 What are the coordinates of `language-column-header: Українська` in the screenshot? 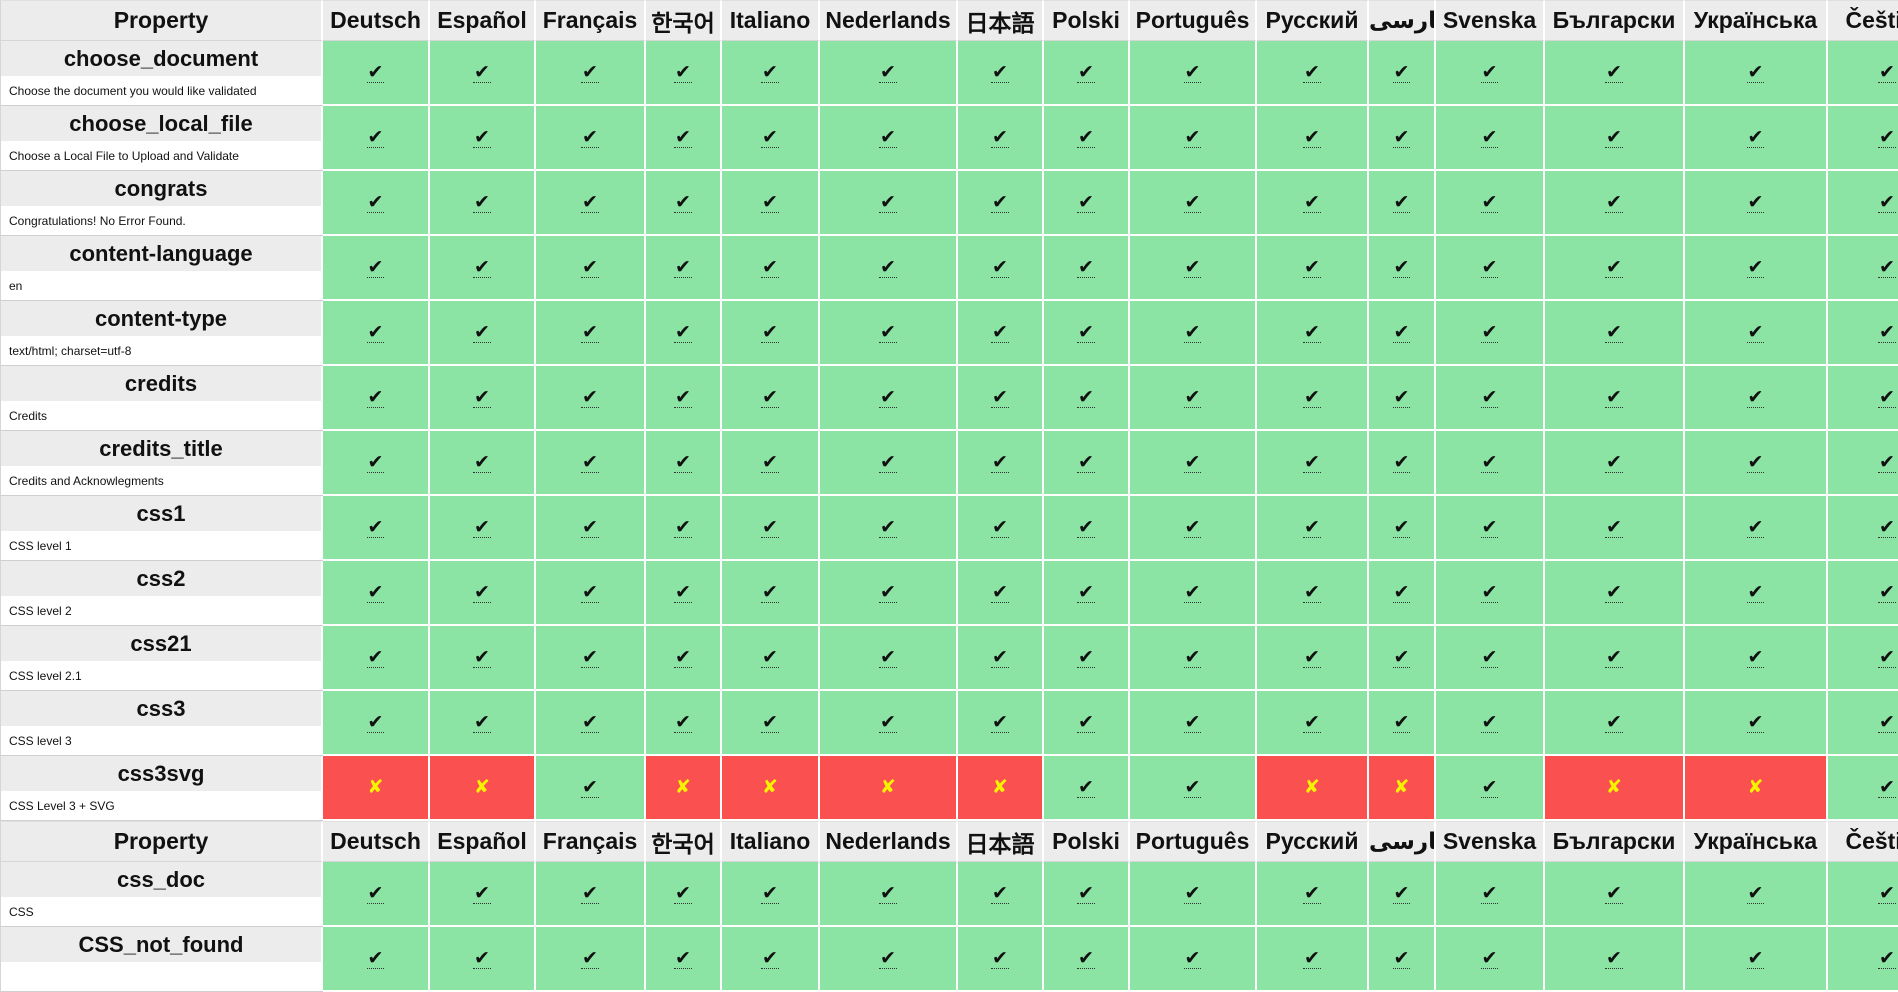 It's located at (1756, 841).